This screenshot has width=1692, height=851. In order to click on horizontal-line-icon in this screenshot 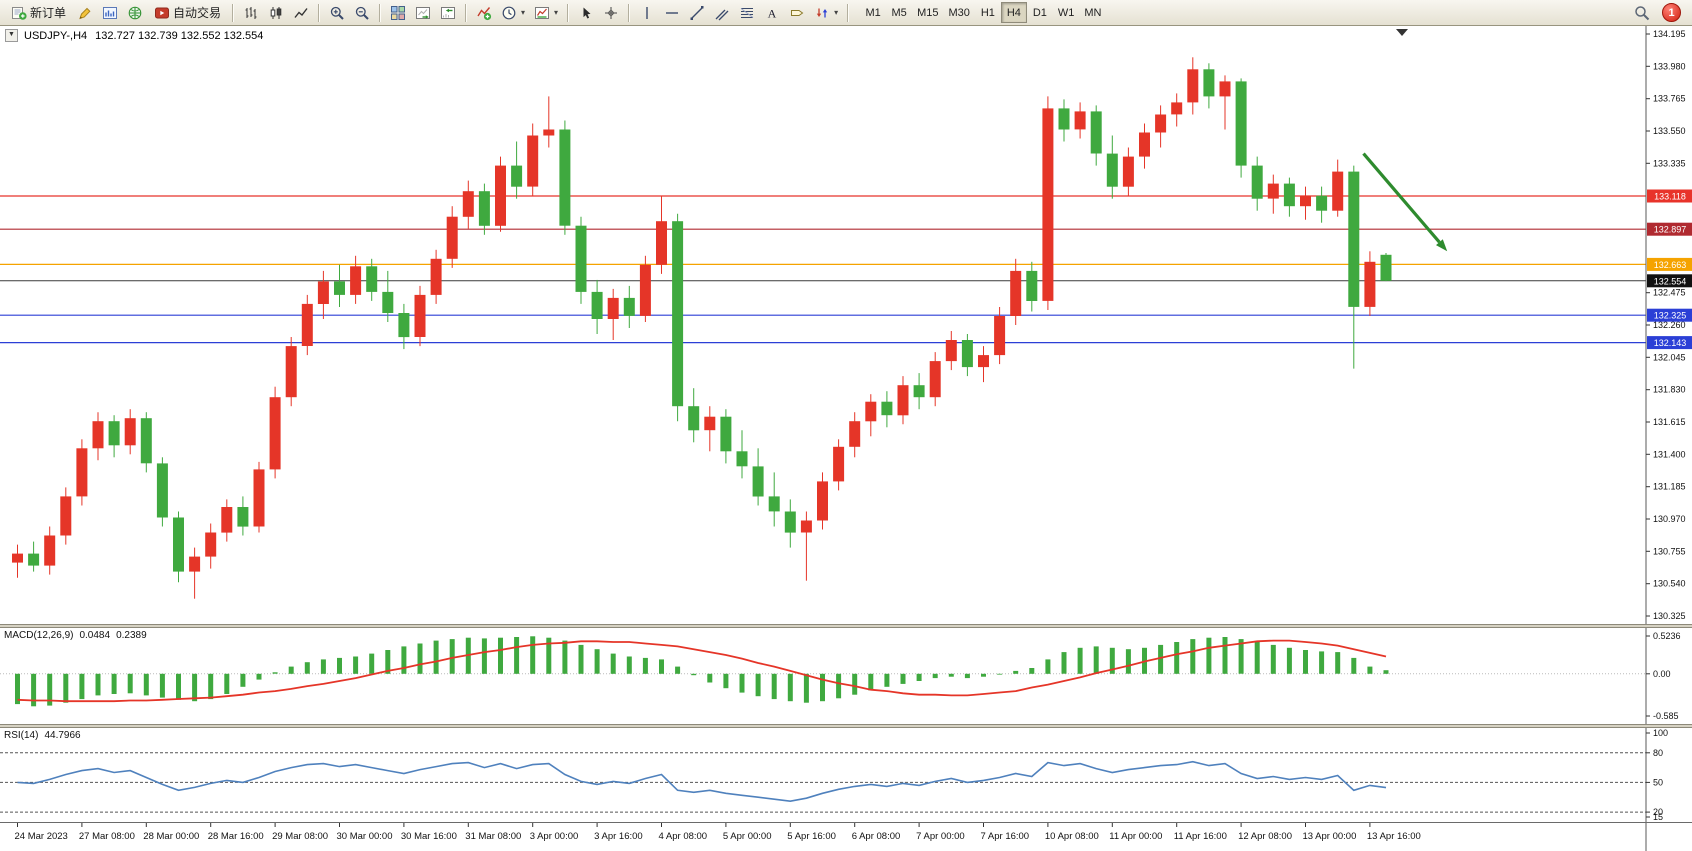, I will do `click(672, 12)`.